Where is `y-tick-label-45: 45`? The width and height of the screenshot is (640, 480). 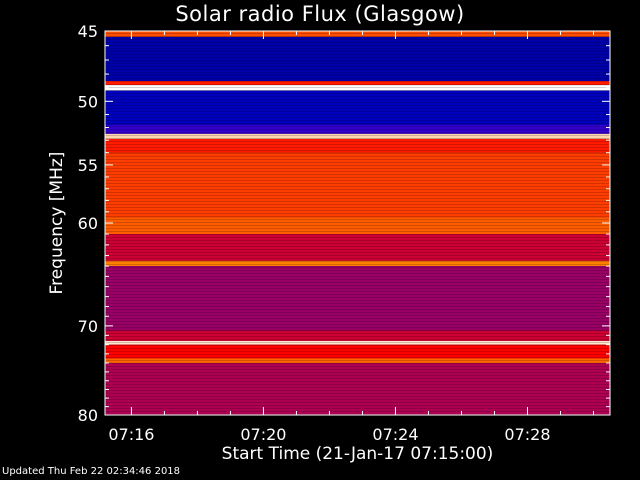 y-tick-label-45: 45 is located at coordinates (88, 31).